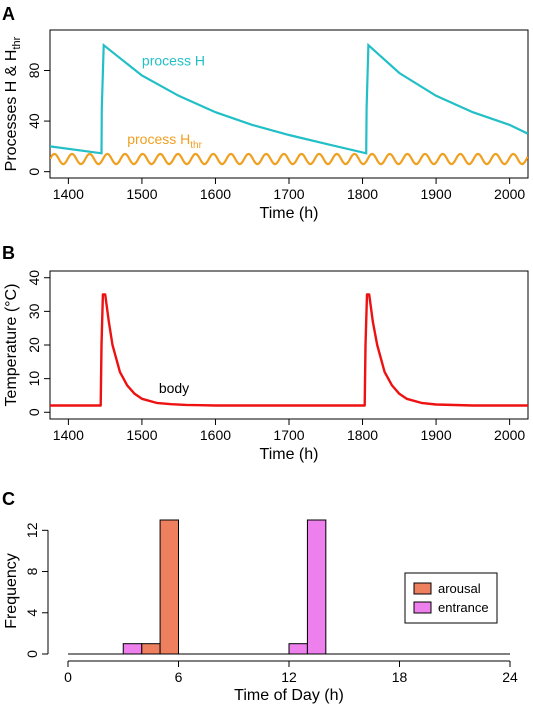 The height and width of the screenshot is (706, 533). Describe the element at coordinates (215, 194) in the screenshot. I see `panel-a-x-tick-label: 1600` at that location.